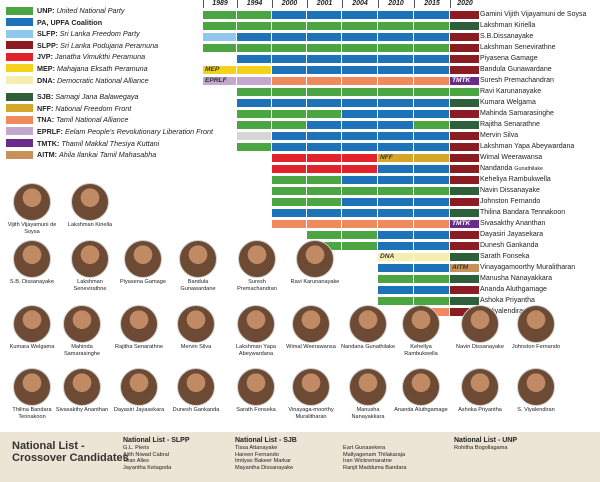  Describe the element at coordinates (536, 328) in the screenshot. I see `mp-portrait: Johnston Fernando` at that location.